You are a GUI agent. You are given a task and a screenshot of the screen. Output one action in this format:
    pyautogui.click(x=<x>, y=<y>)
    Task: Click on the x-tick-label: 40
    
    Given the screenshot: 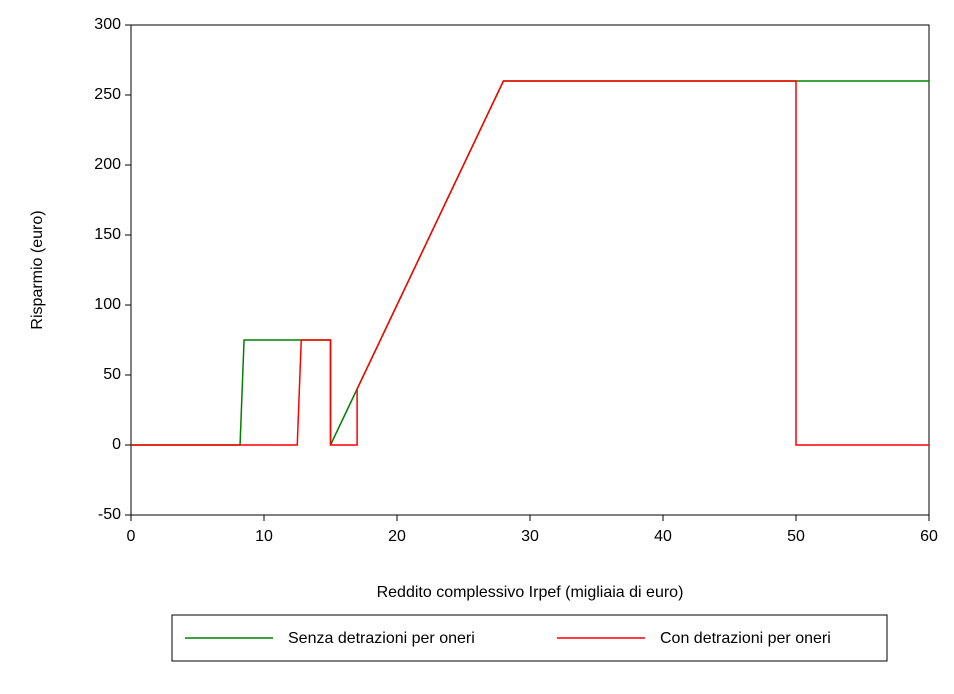 What is the action you would take?
    pyautogui.click(x=663, y=536)
    